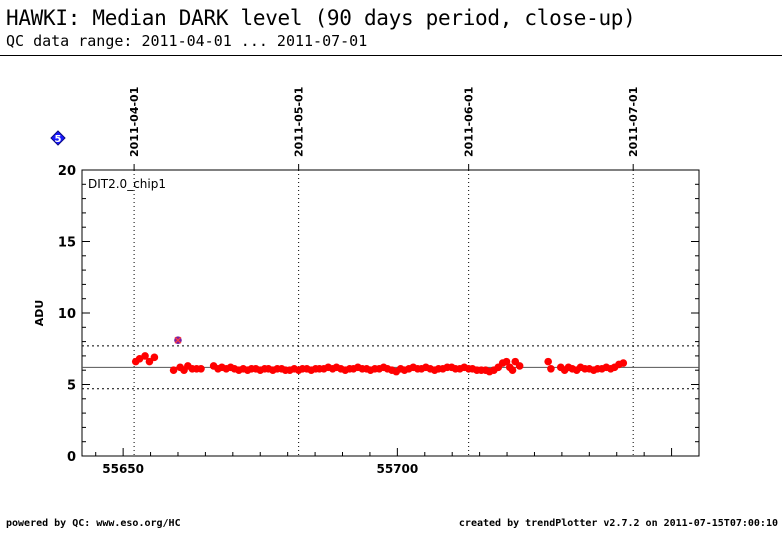 The width and height of the screenshot is (782, 542). What do you see at coordinates (178, 340) in the screenshot?
I see `outlier-marker` at bounding box center [178, 340].